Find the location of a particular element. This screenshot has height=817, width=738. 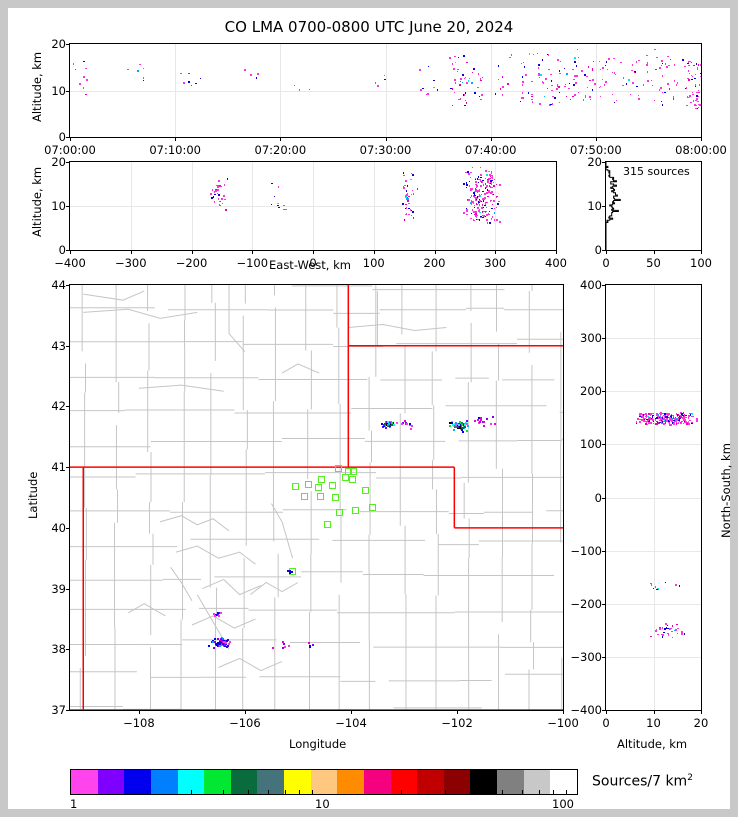

panel-east-west-height is located at coordinates (313, 206).